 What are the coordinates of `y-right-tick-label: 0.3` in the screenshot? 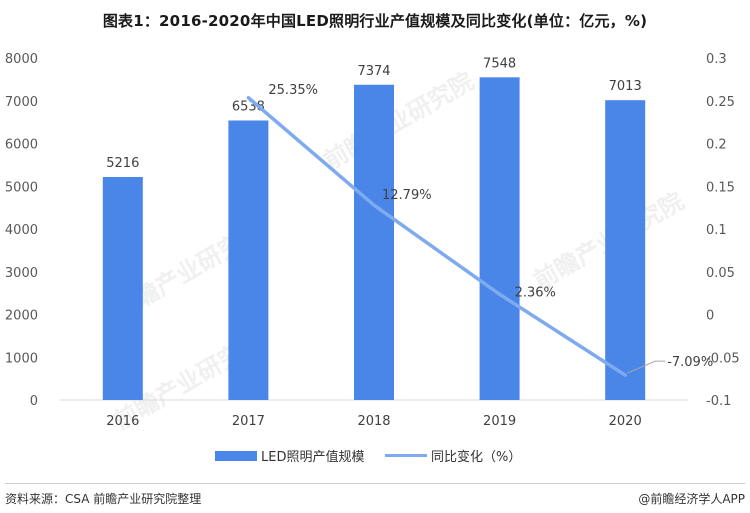 It's located at (716, 59).